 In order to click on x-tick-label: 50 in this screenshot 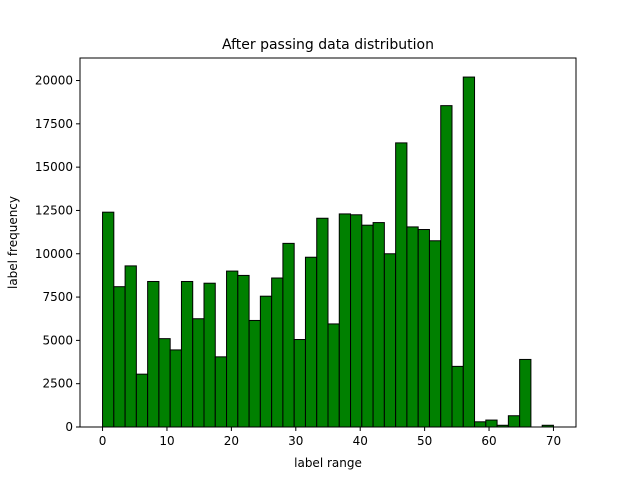, I will do `click(424, 441)`.